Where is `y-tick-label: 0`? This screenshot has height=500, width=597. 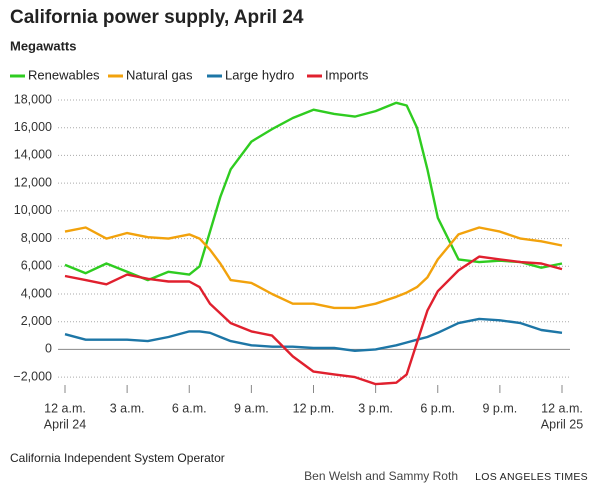
y-tick-label: 0 is located at coordinates (48, 349).